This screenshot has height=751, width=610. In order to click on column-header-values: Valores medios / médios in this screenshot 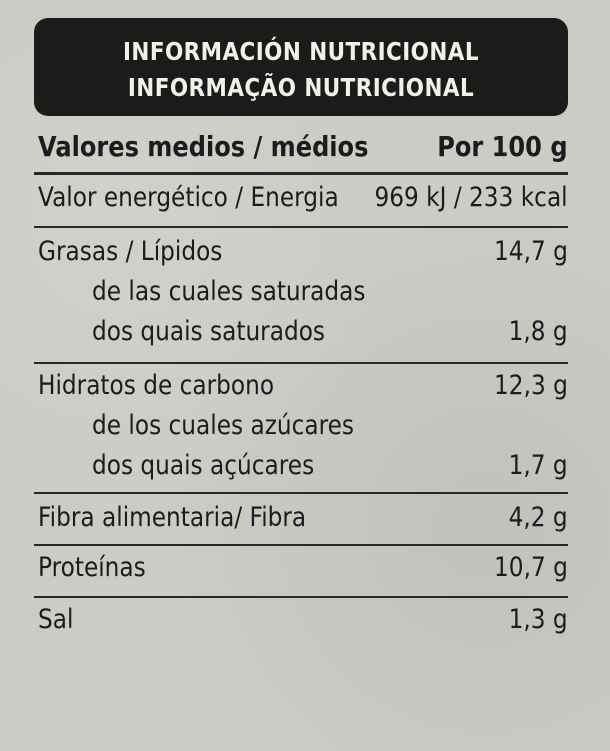, I will do `click(203, 146)`.